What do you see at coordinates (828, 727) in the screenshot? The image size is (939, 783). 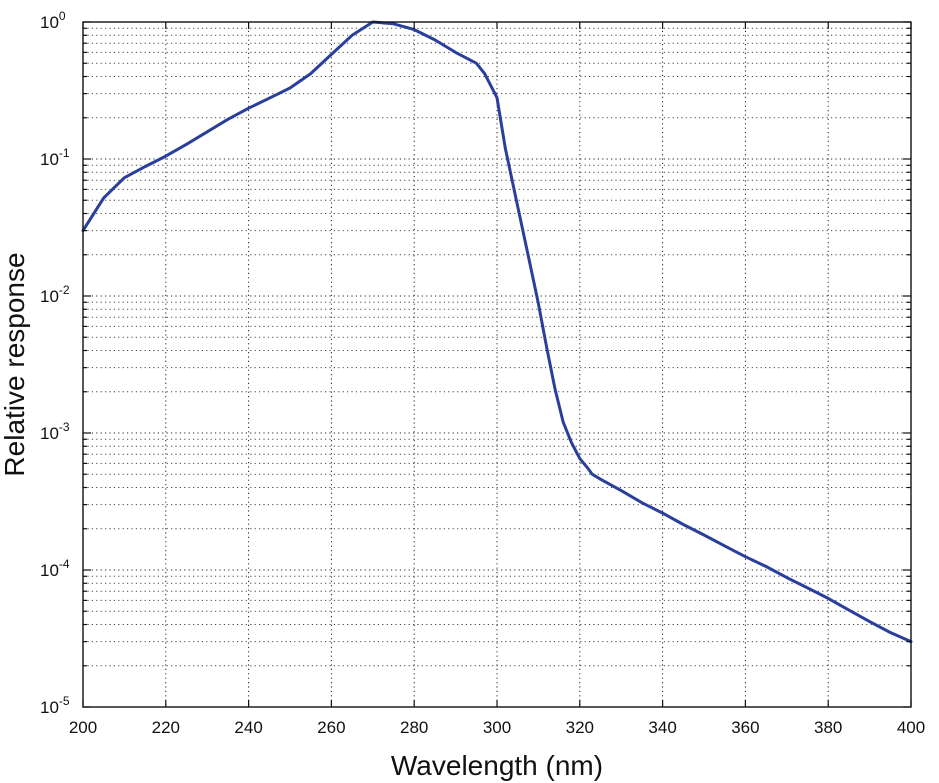 I see `x-tick-label: 380` at bounding box center [828, 727].